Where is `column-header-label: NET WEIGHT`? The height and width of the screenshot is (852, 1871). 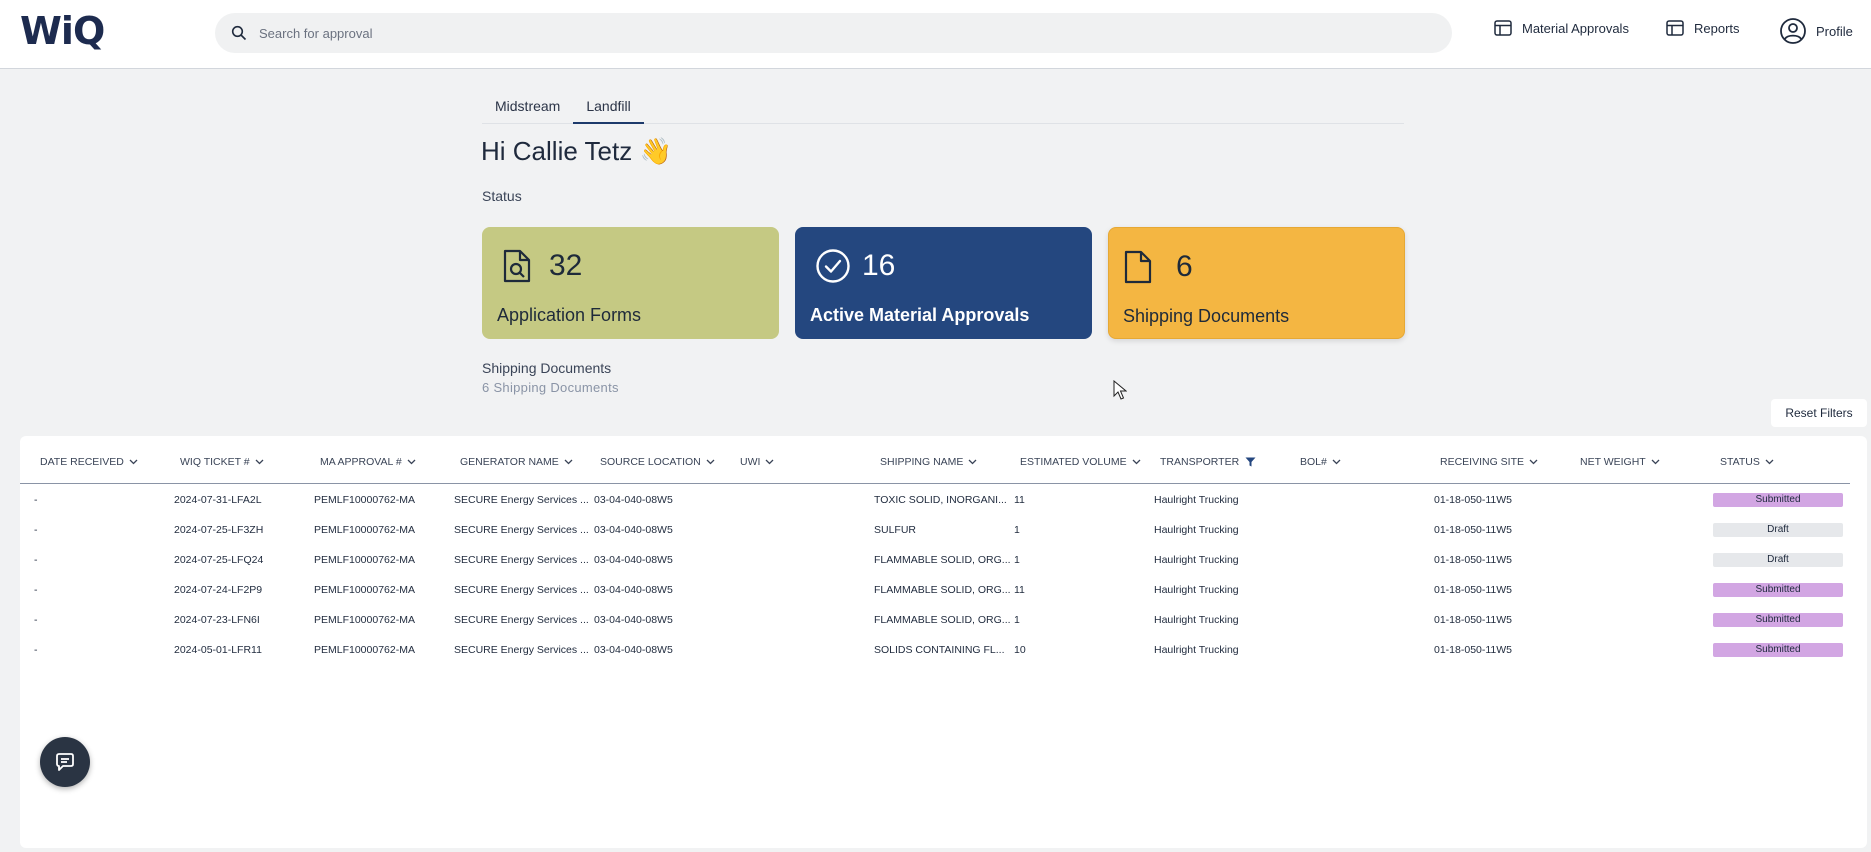
column-header-label: NET WEIGHT is located at coordinates (1613, 462).